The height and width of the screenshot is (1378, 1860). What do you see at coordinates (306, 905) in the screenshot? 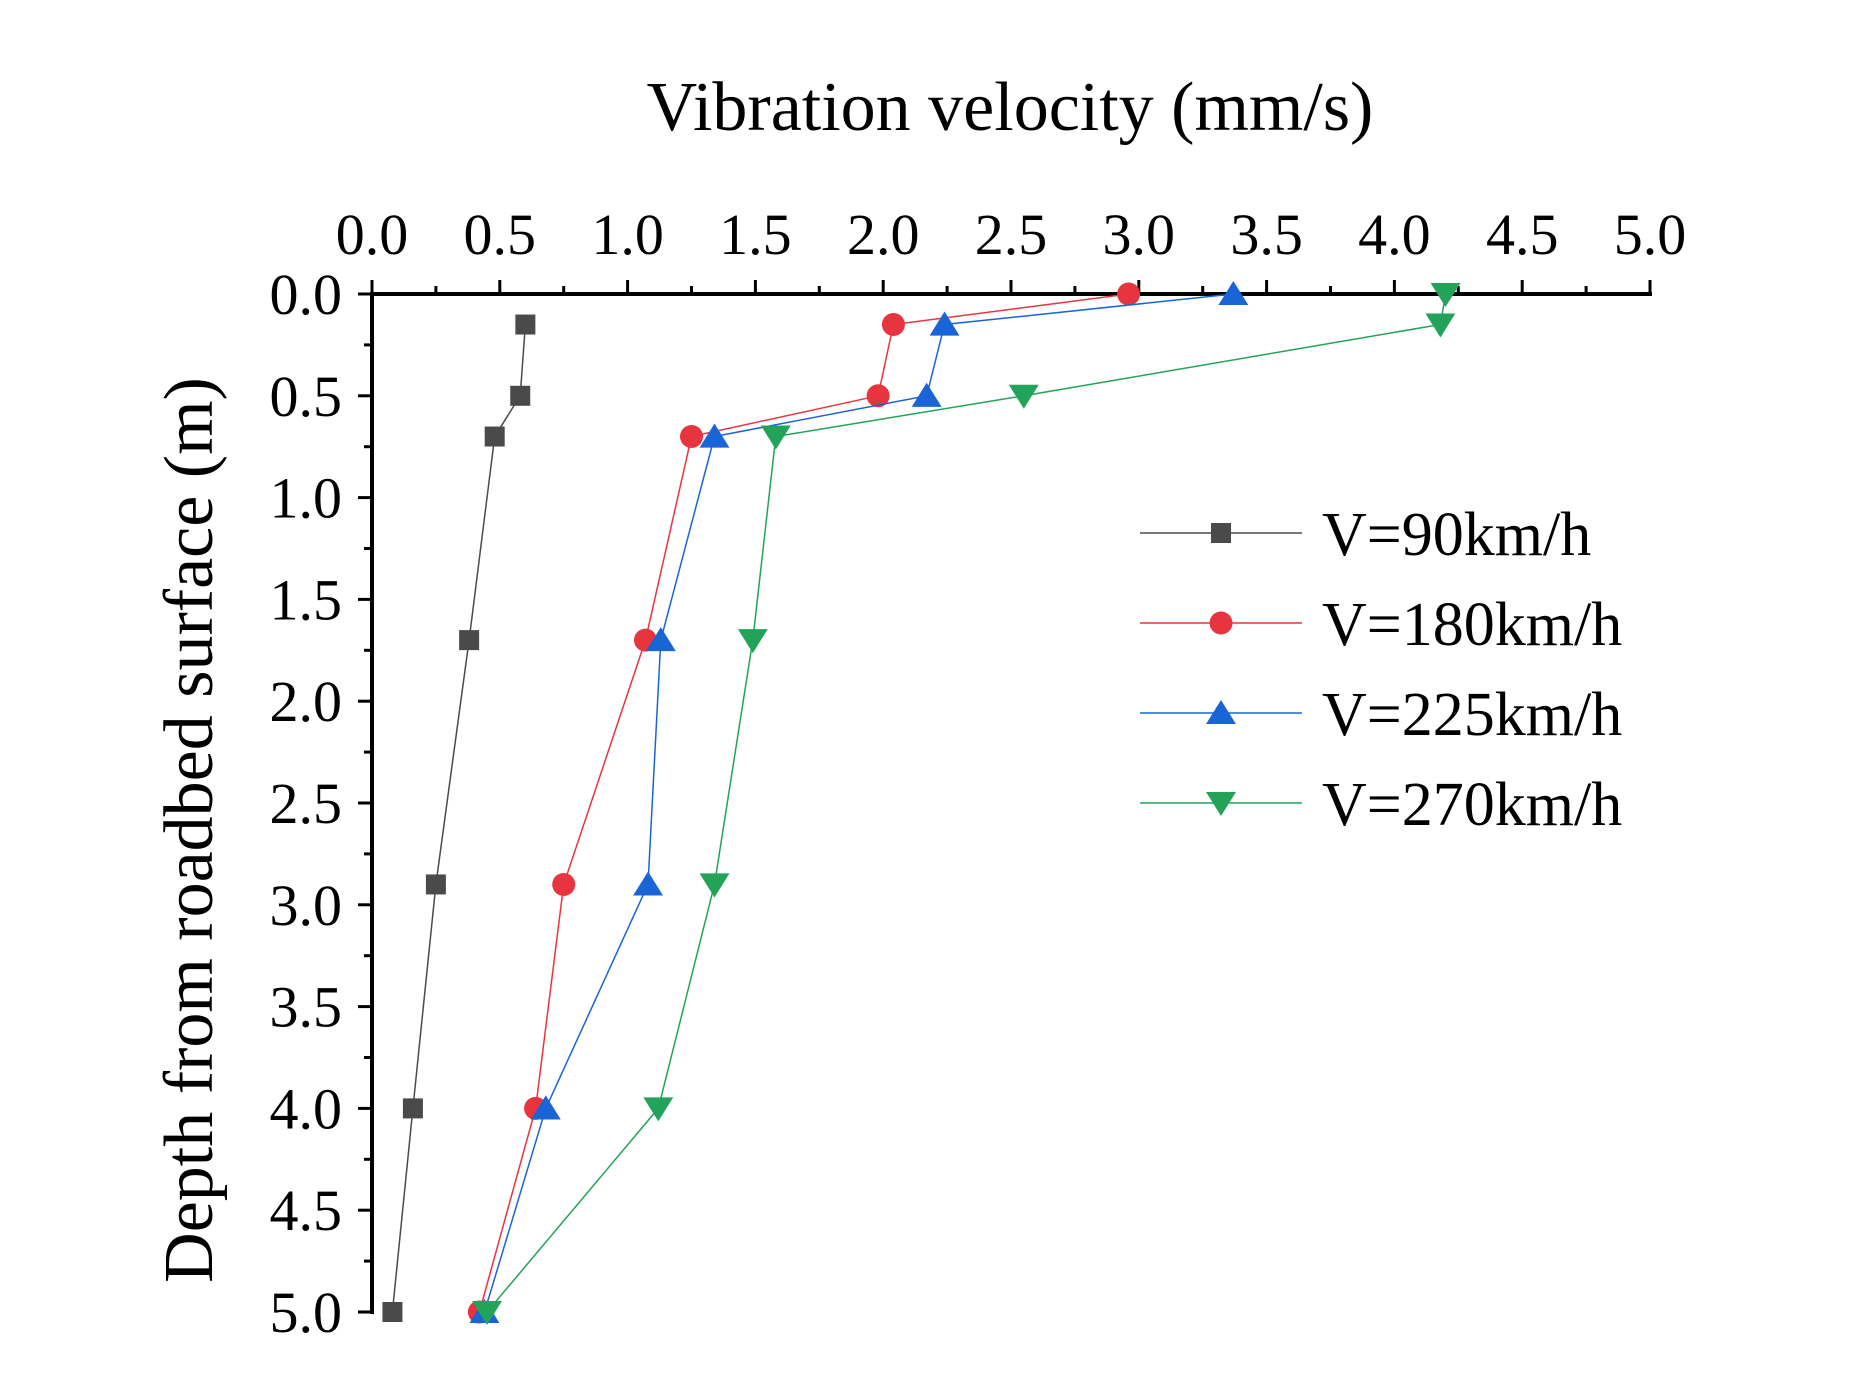
I see `y-tick-label: 3.0` at bounding box center [306, 905].